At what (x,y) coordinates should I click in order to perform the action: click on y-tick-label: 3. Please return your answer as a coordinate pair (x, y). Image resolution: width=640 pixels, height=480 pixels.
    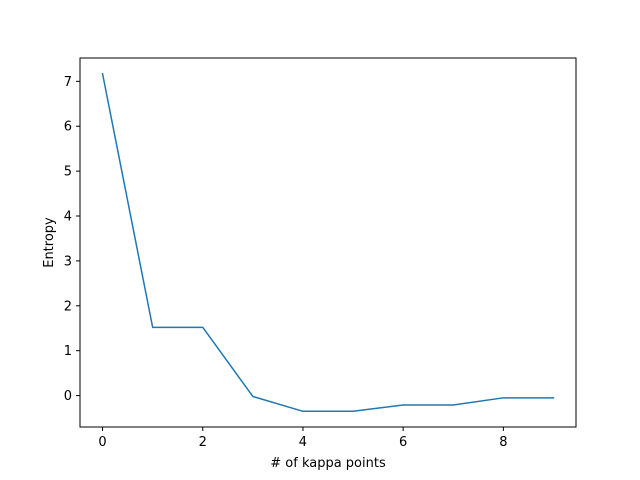
    Looking at the image, I should click on (68, 261).